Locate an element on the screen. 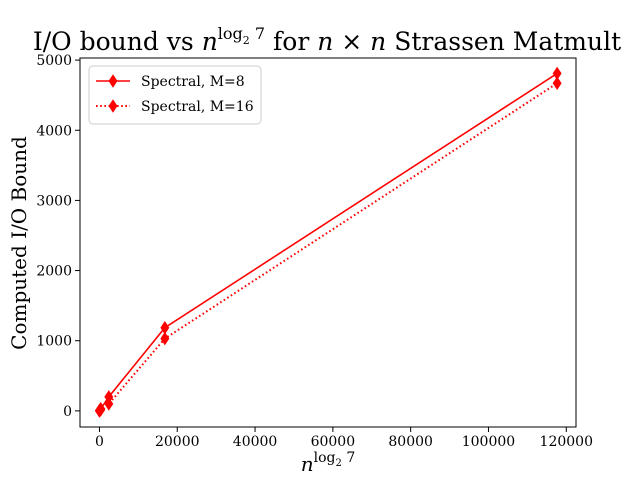 Image resolution: width=640 pixels, height=480 pixels. y-tick-label: 0 is located at coordinates (67, 412).